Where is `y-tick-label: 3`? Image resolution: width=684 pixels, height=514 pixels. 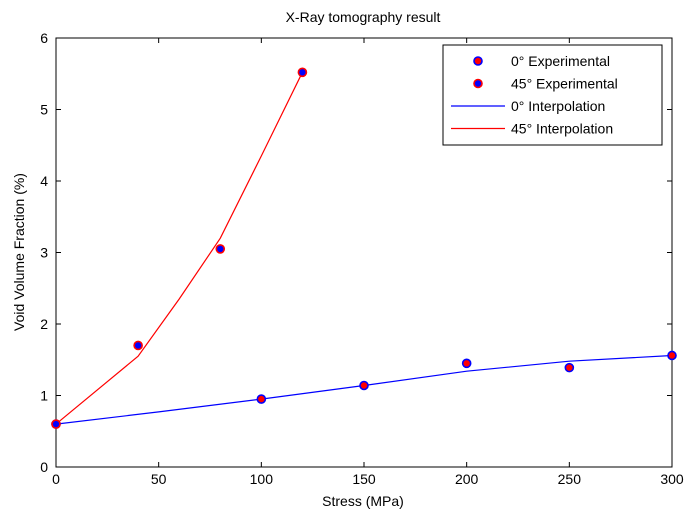
y-tick-label: 3 is located at coordinates (44, 253).